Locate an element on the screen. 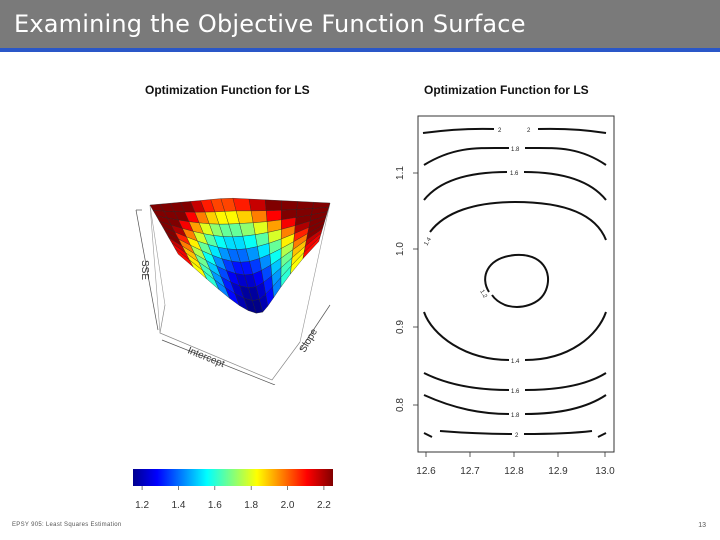 The width and height of the screenshot is (720, 540). color-scale-bar is located at coordinates (233, 477).